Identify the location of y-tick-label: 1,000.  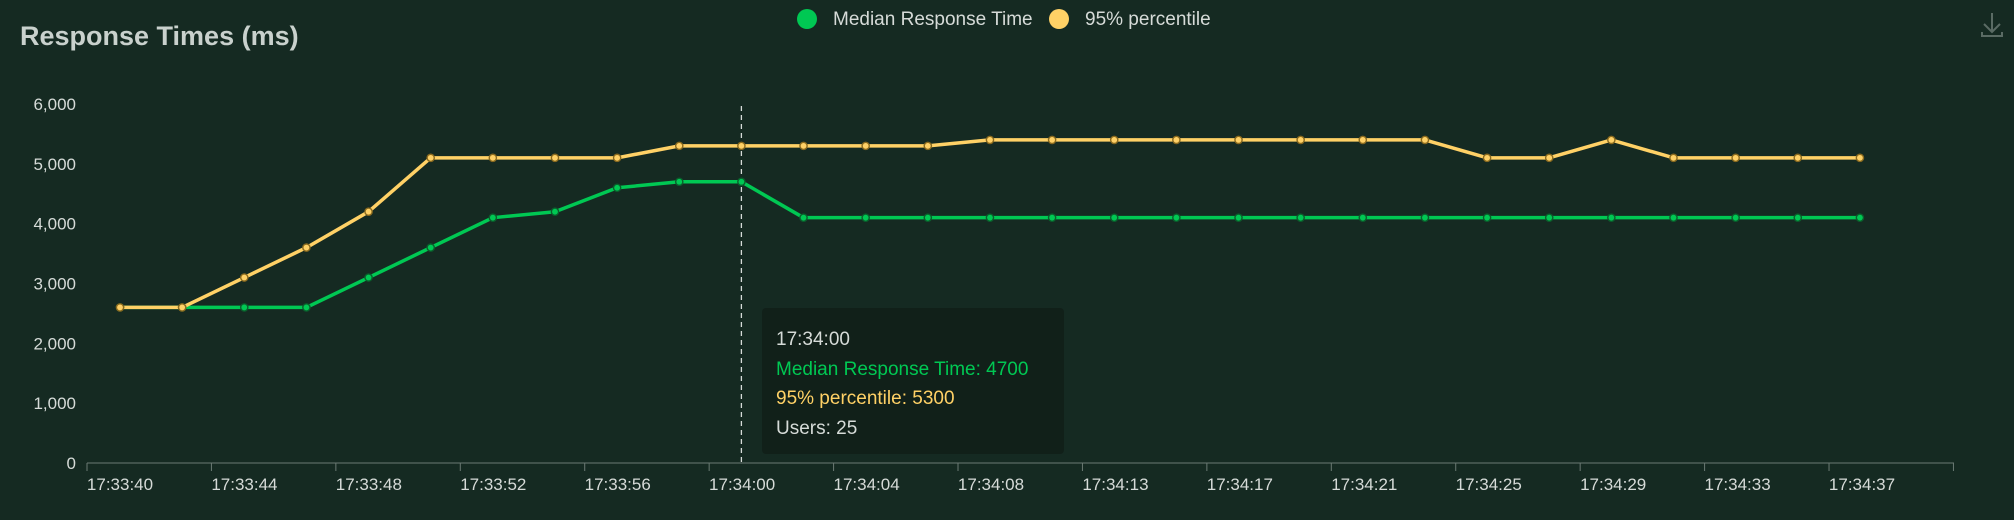
(54, 403).